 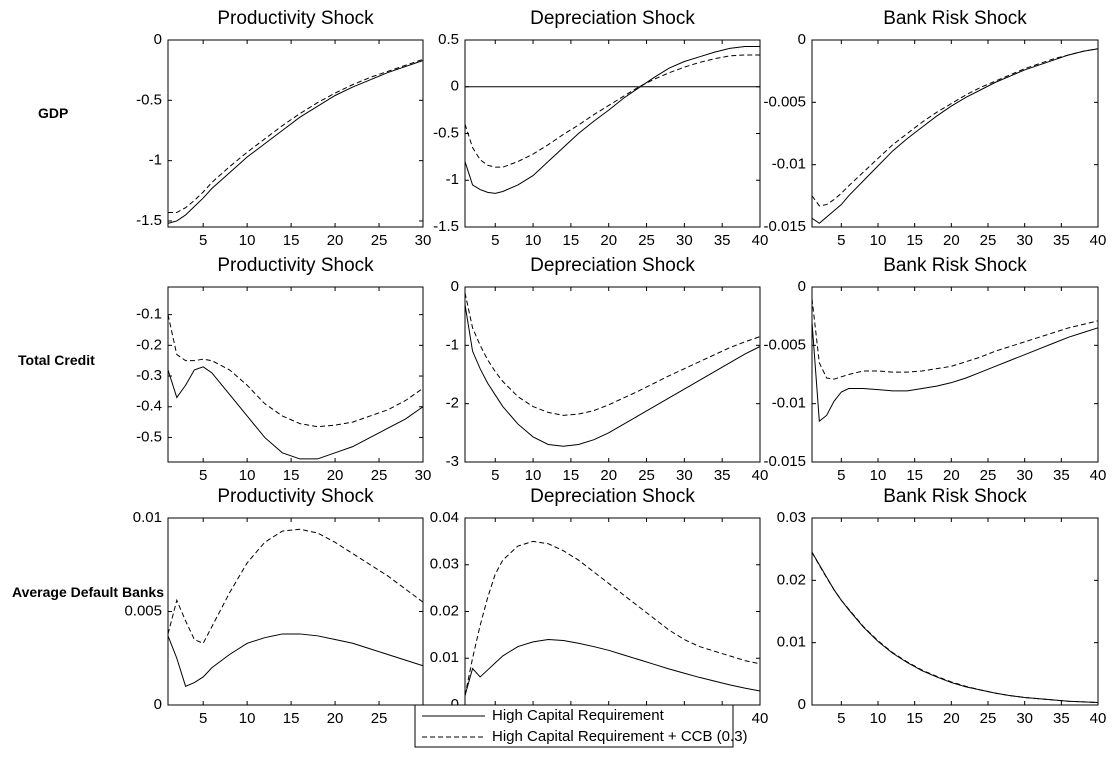 I want to click on y-tick-label: -0.4, so click(x=149, y=406).